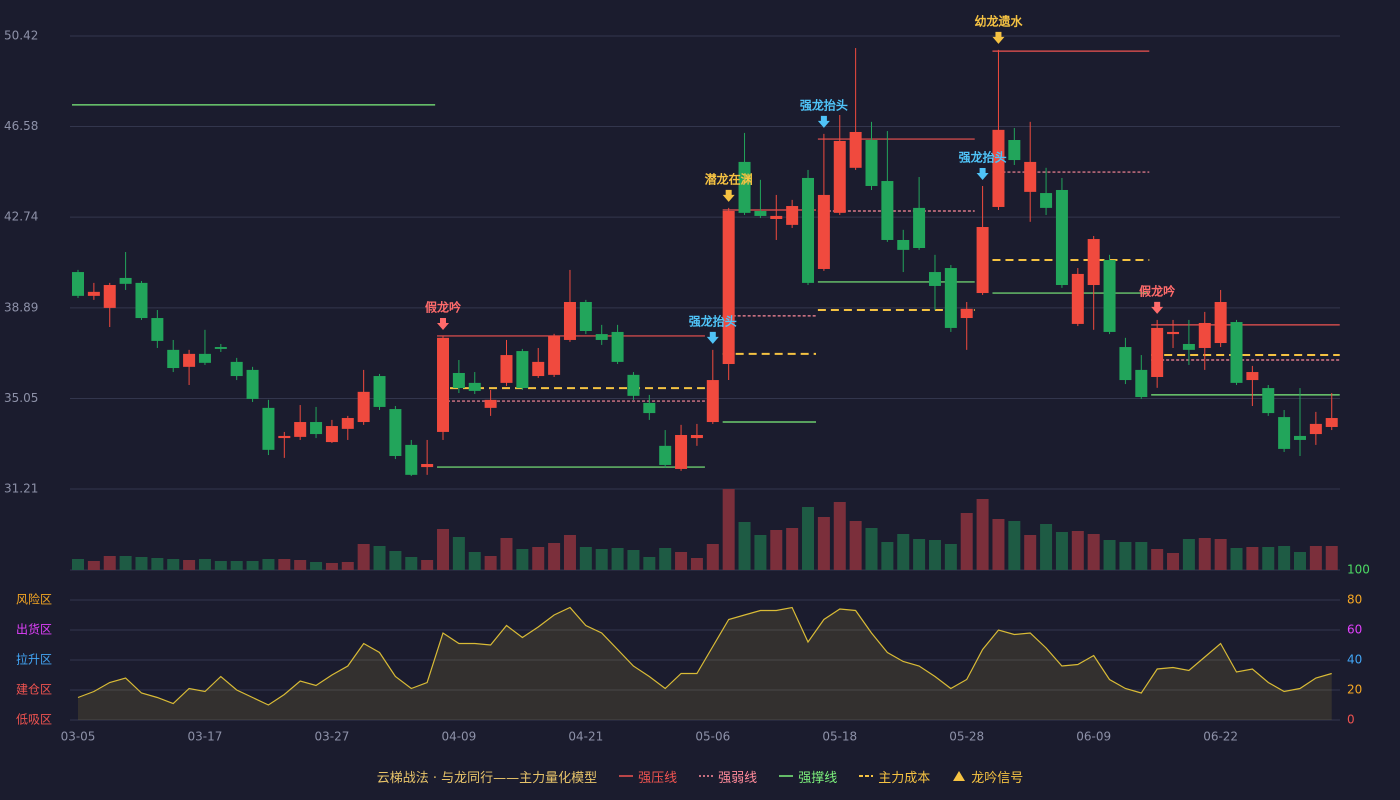 Image resolution: width=1400 pixels, height=800 pixels. What do you see at coordinates (21, 126) in the screenshot?
I see `y-tick-label: 46.58` at bounding box center [21, 126].